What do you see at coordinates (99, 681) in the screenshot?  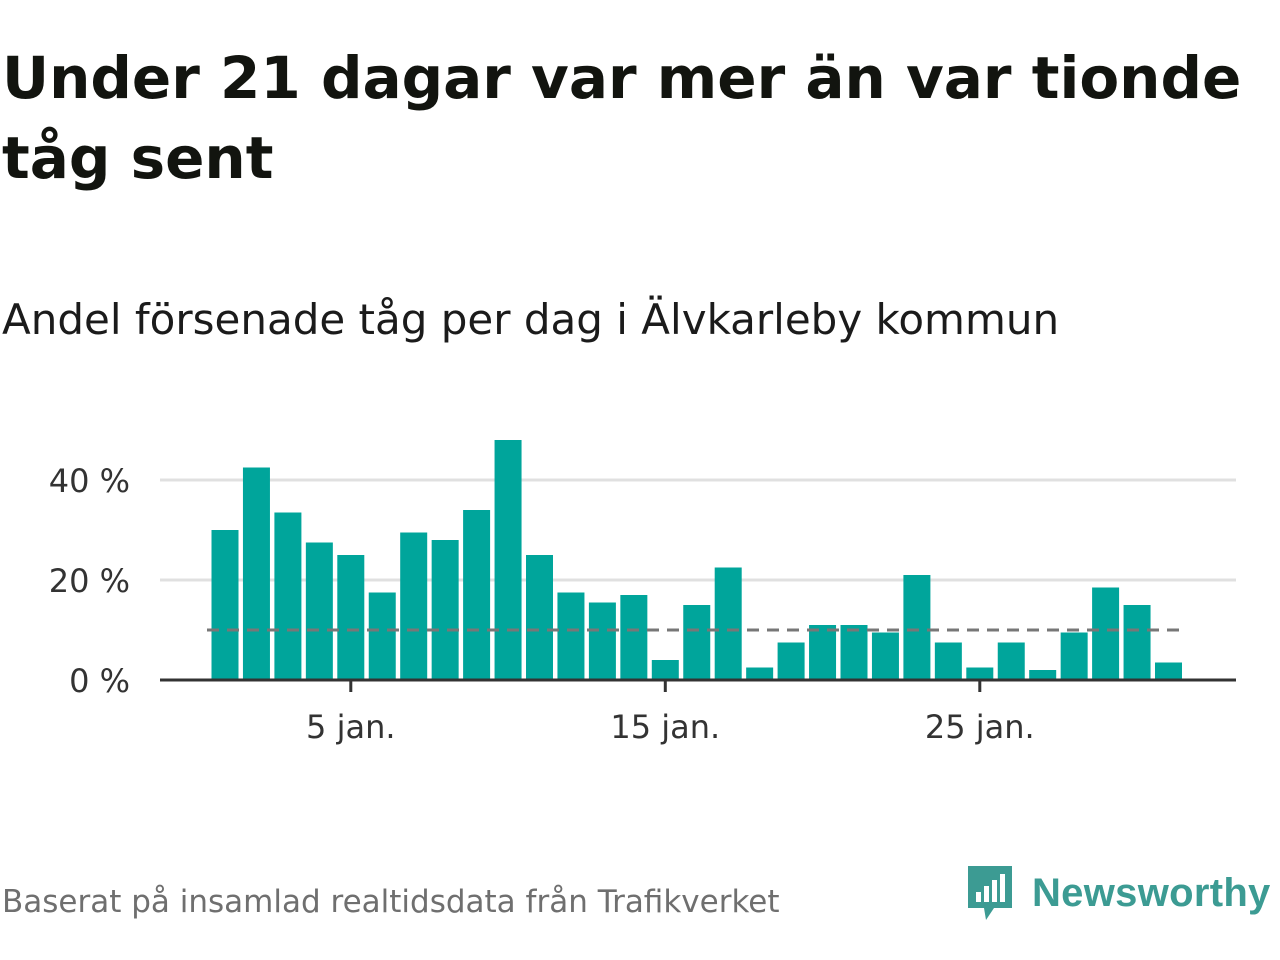 I see `y-tick-label: 0 %` at bounding box center [99, 681].